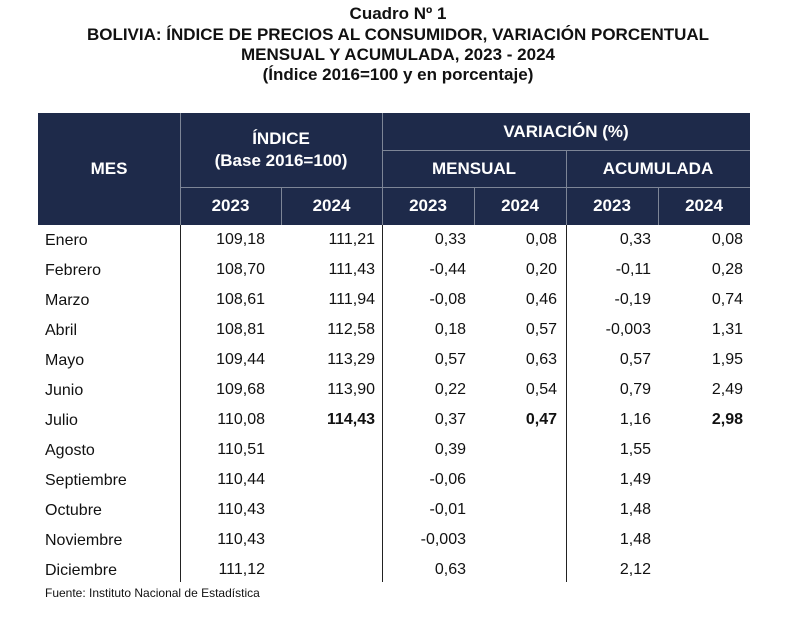  Describe the element at coordinates (635, 569) in the screenshot. I see `value-cell-a2023: 2,12` at that location.